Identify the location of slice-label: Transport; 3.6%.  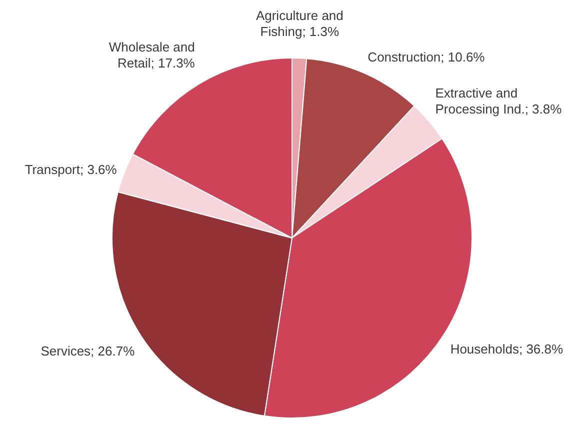
(71, 169).